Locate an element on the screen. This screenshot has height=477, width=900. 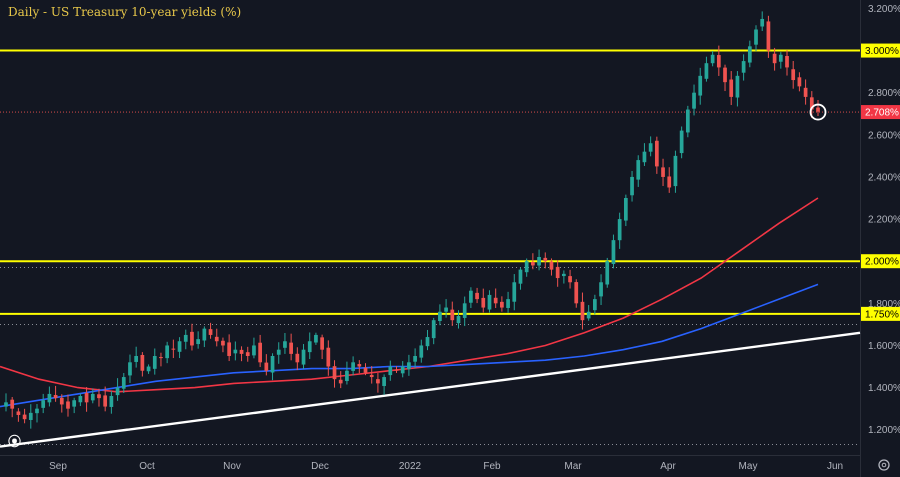
x-tick-label: 2022 is located at coordinates (410, 466).